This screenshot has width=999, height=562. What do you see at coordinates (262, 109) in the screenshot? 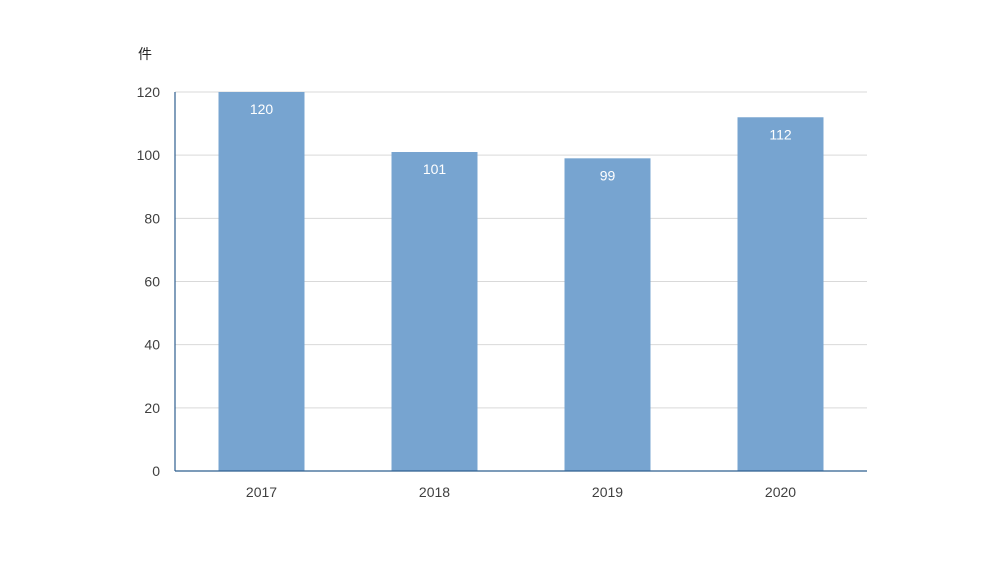
I see `data-label: 120` at bounding box center [262, 109].